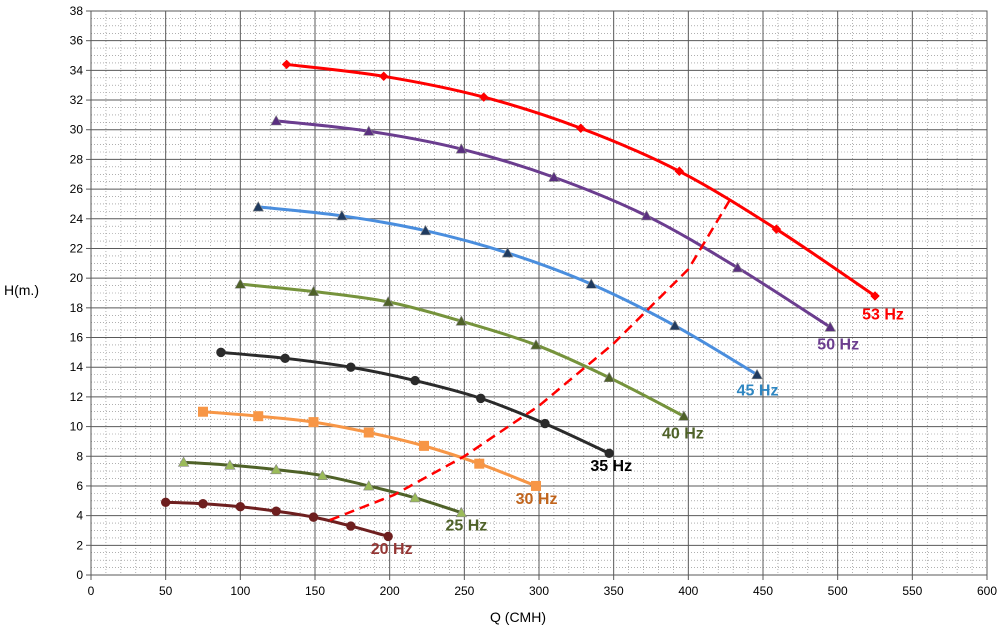 This screenshot has height=629, width=1000. I want to click on series-label-20-hz: 20 Hz, so click(392, 549).